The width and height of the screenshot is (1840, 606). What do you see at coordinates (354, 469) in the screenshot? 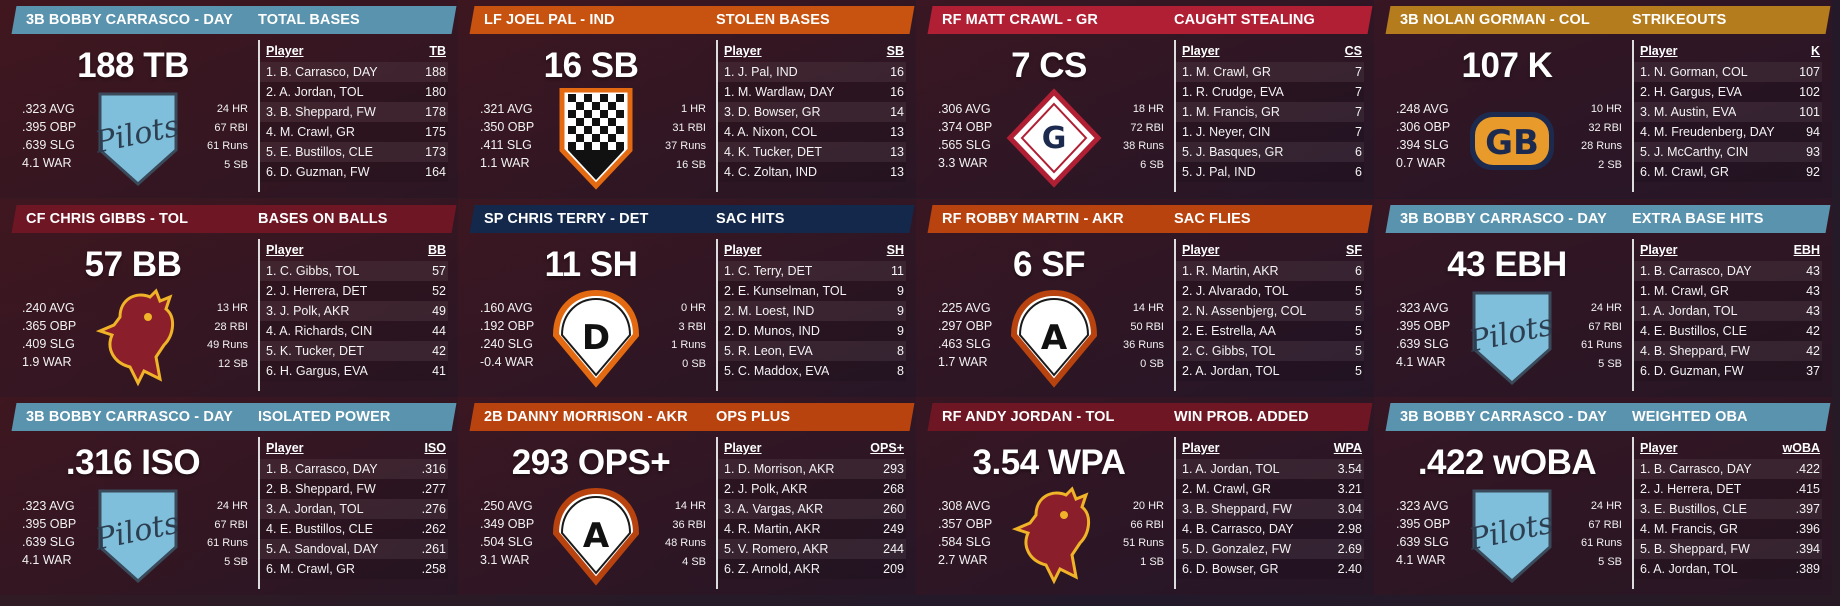
I see `table-row: 1. B. Carrasco, DAY .316` at bounding box center [354, 469].